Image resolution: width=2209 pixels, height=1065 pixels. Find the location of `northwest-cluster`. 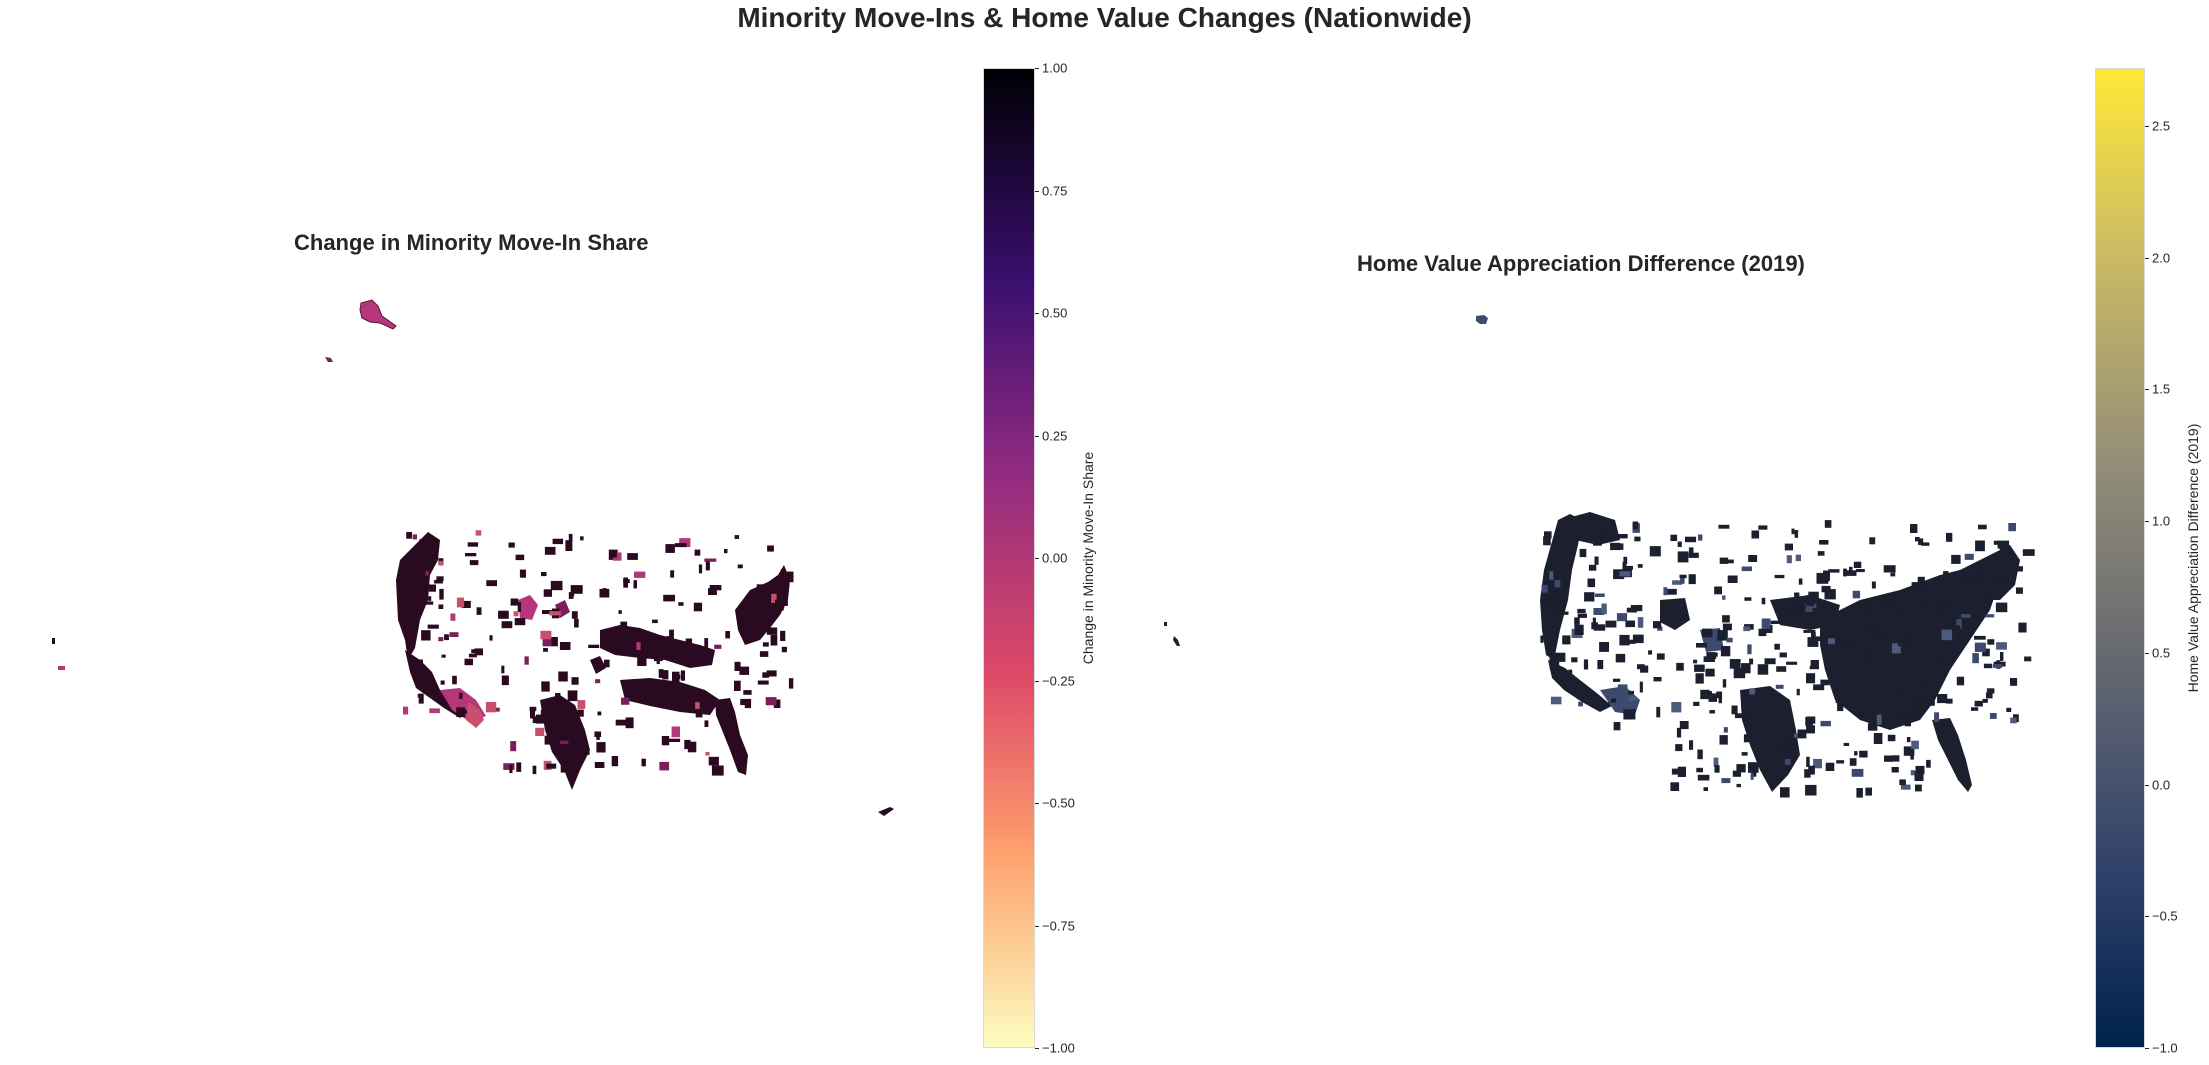

northwest-cluster is located at coordinates (1590, 528).